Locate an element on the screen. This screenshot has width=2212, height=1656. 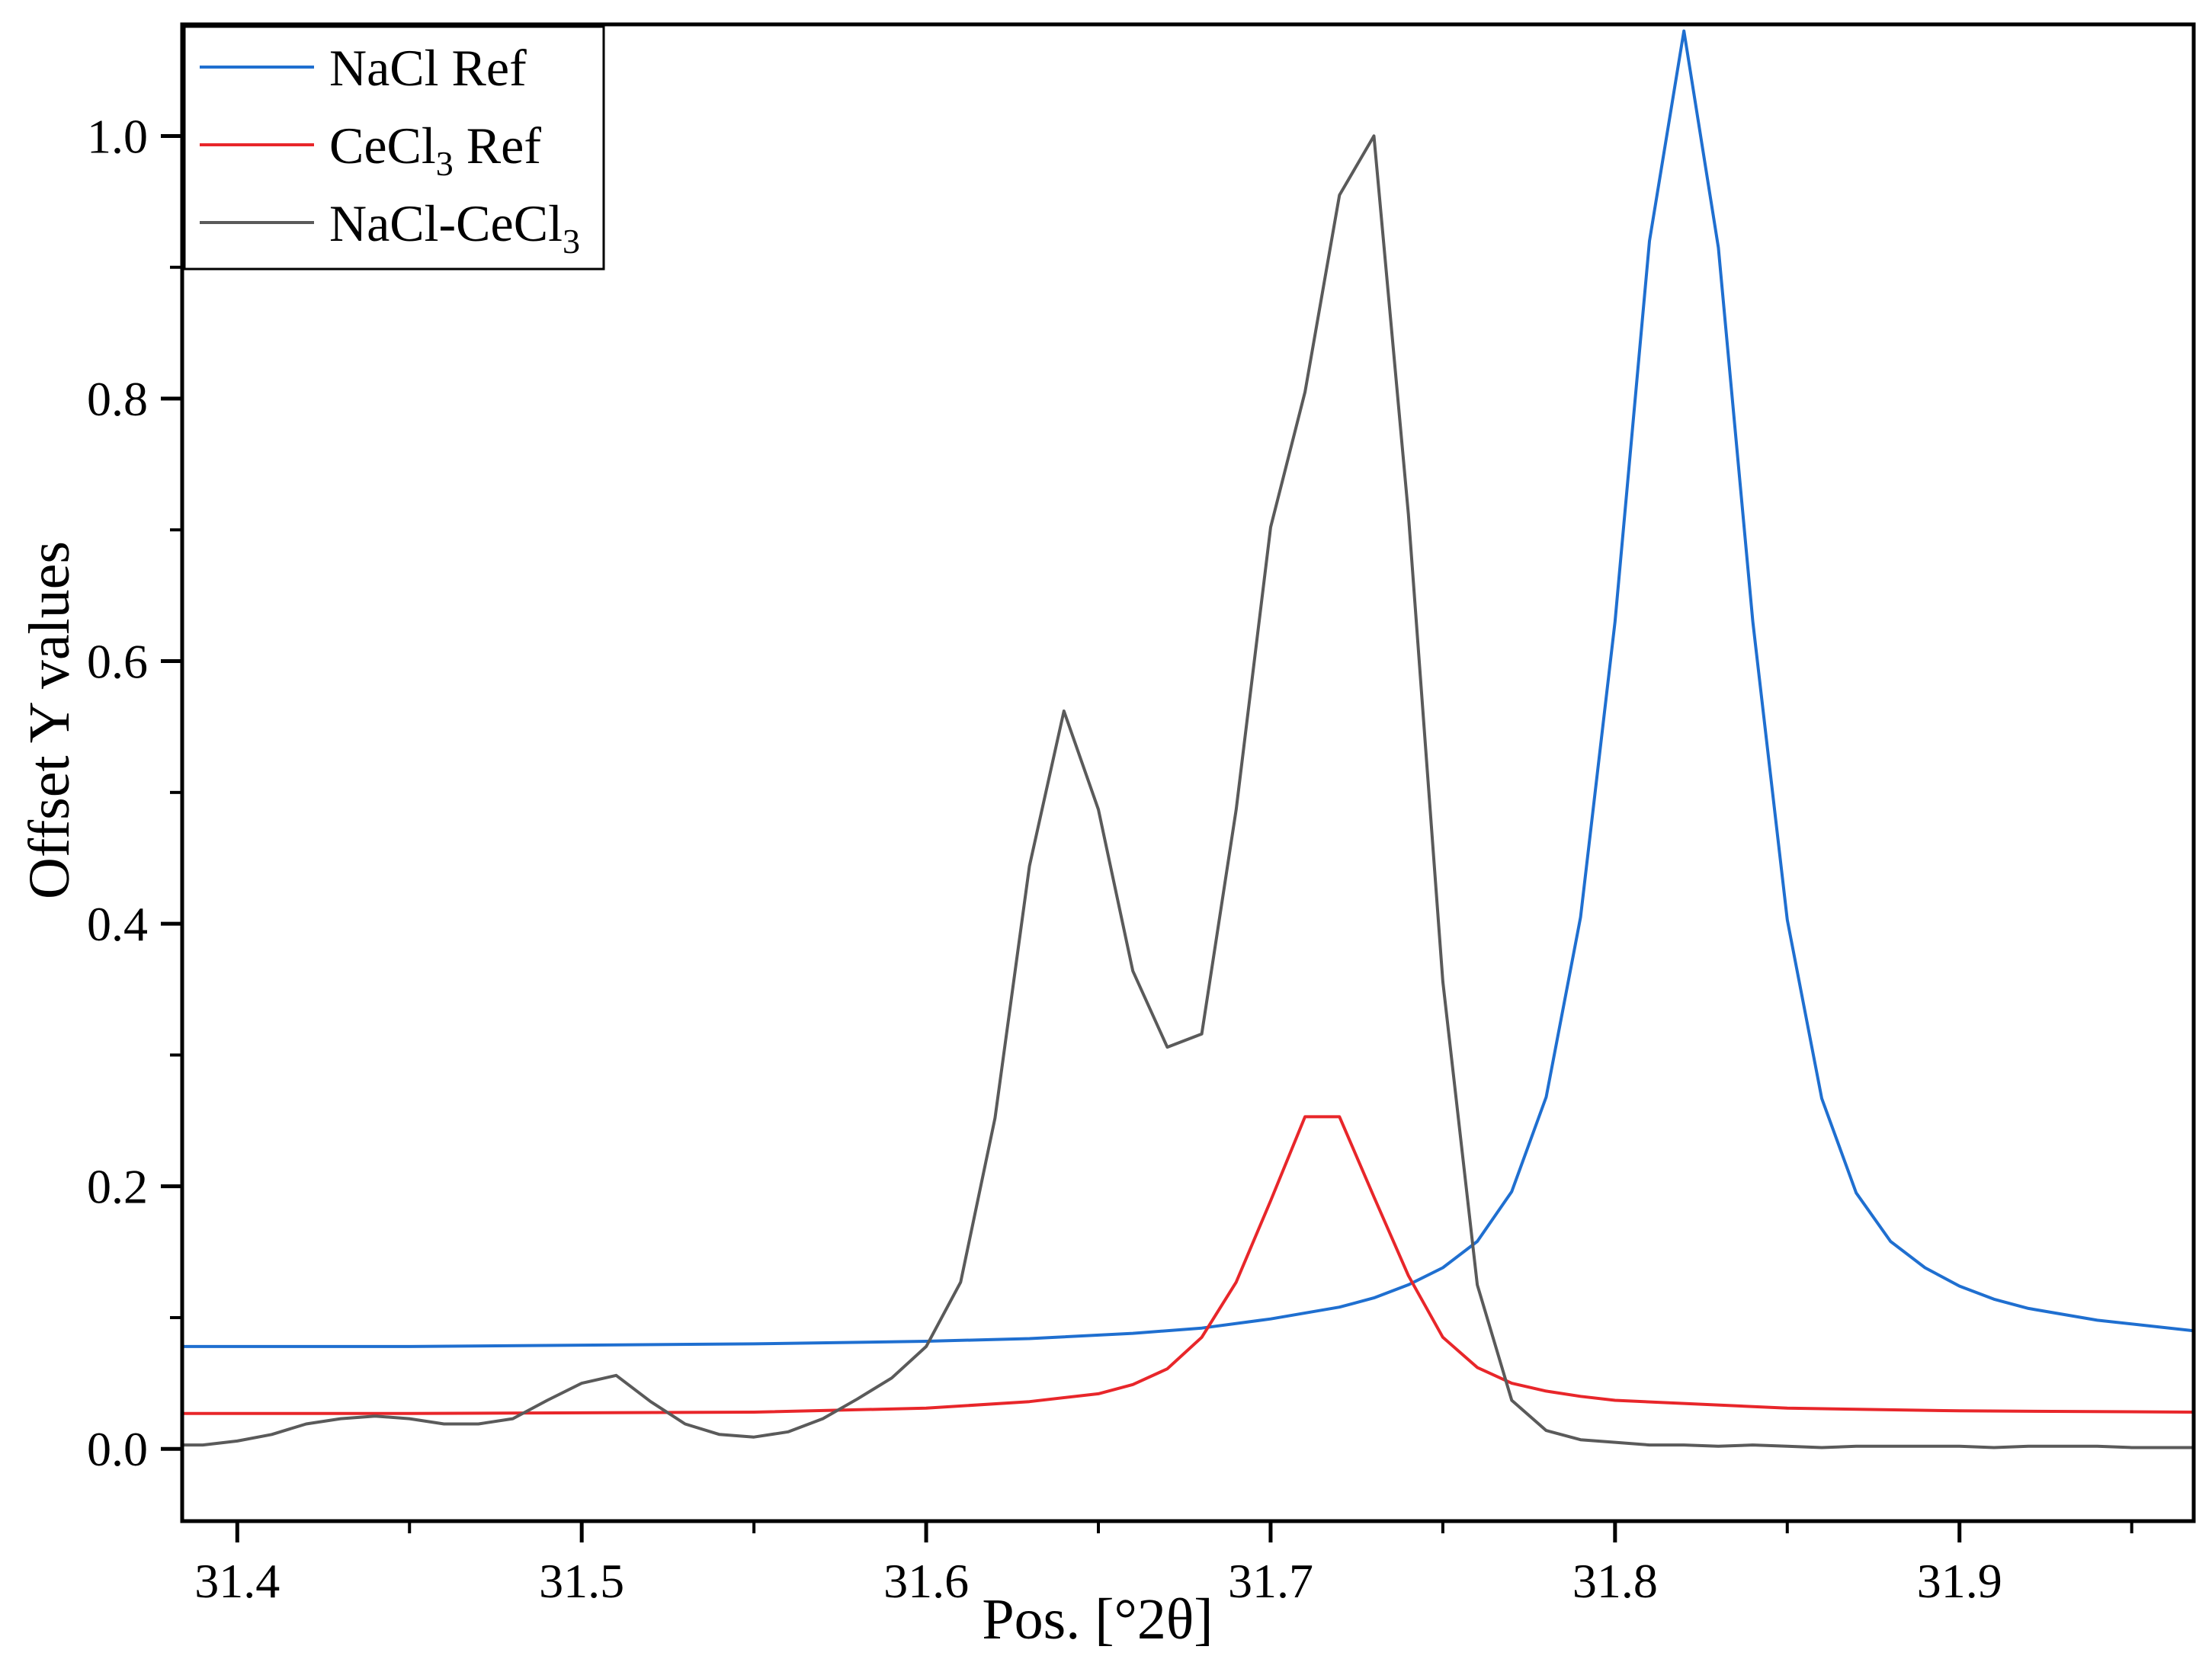
legend-label: NaCl-CeCl3 is located at coordinates (454, 227).